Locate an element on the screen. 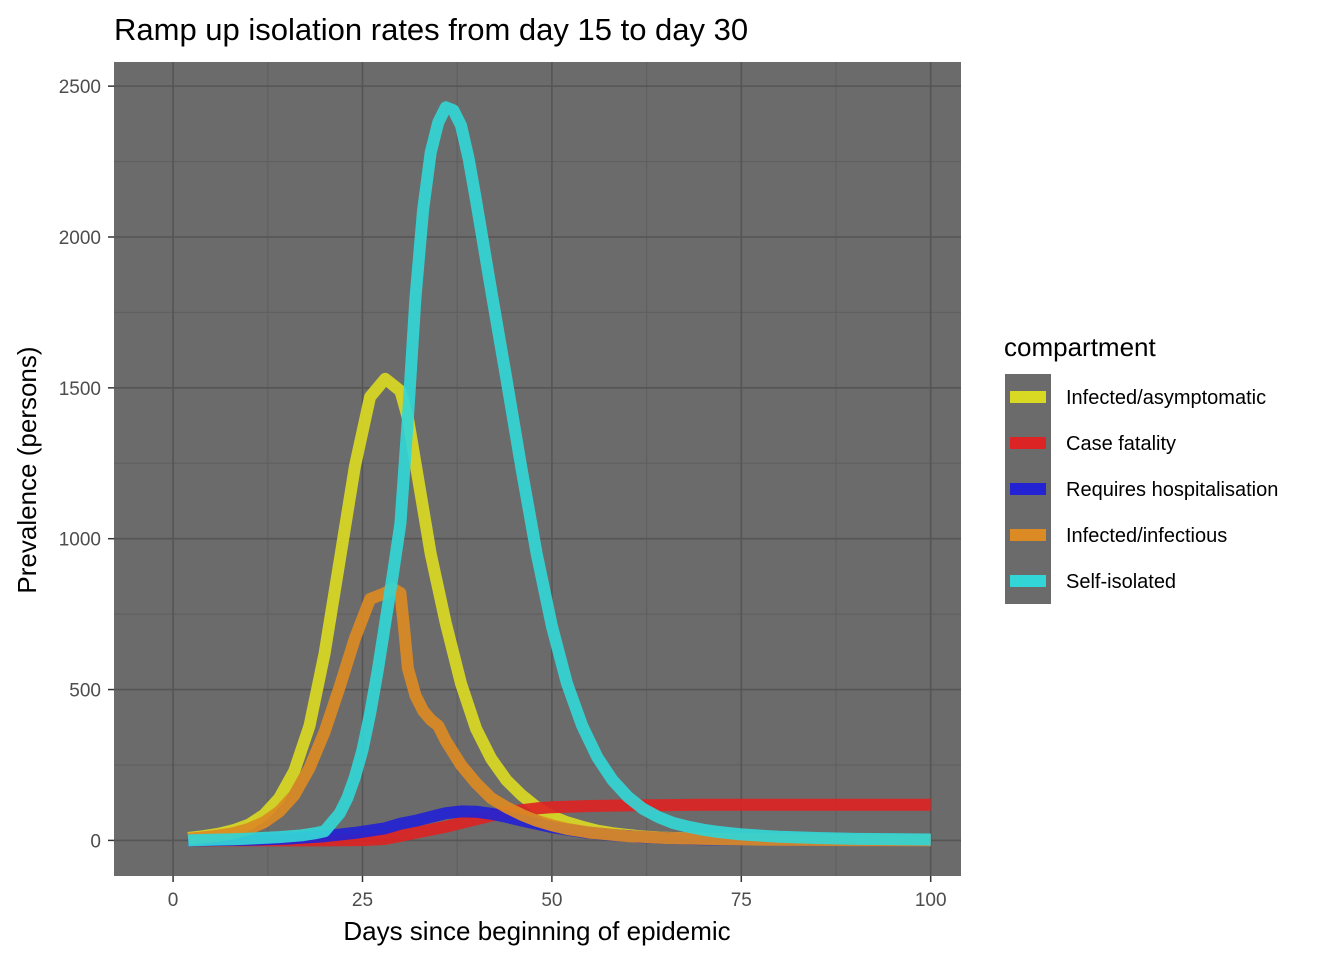 This screenshot has width=1344, height=960. legend-label: Case fatality is located at coordinates (1121, 444).